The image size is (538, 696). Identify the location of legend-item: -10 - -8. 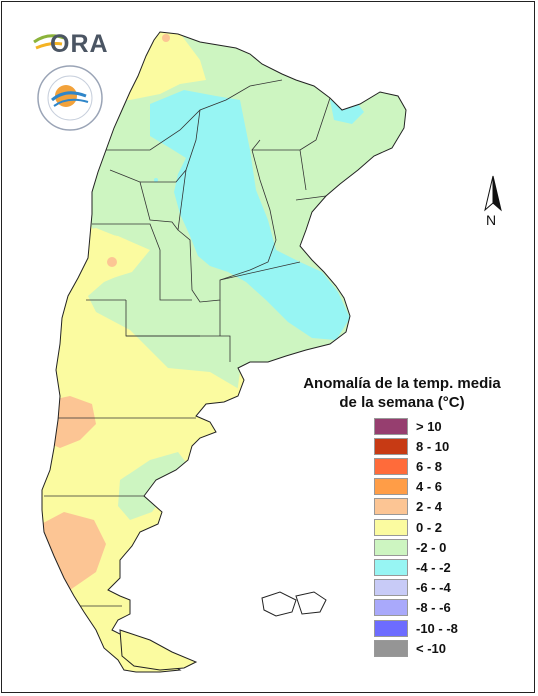
(434, 628).